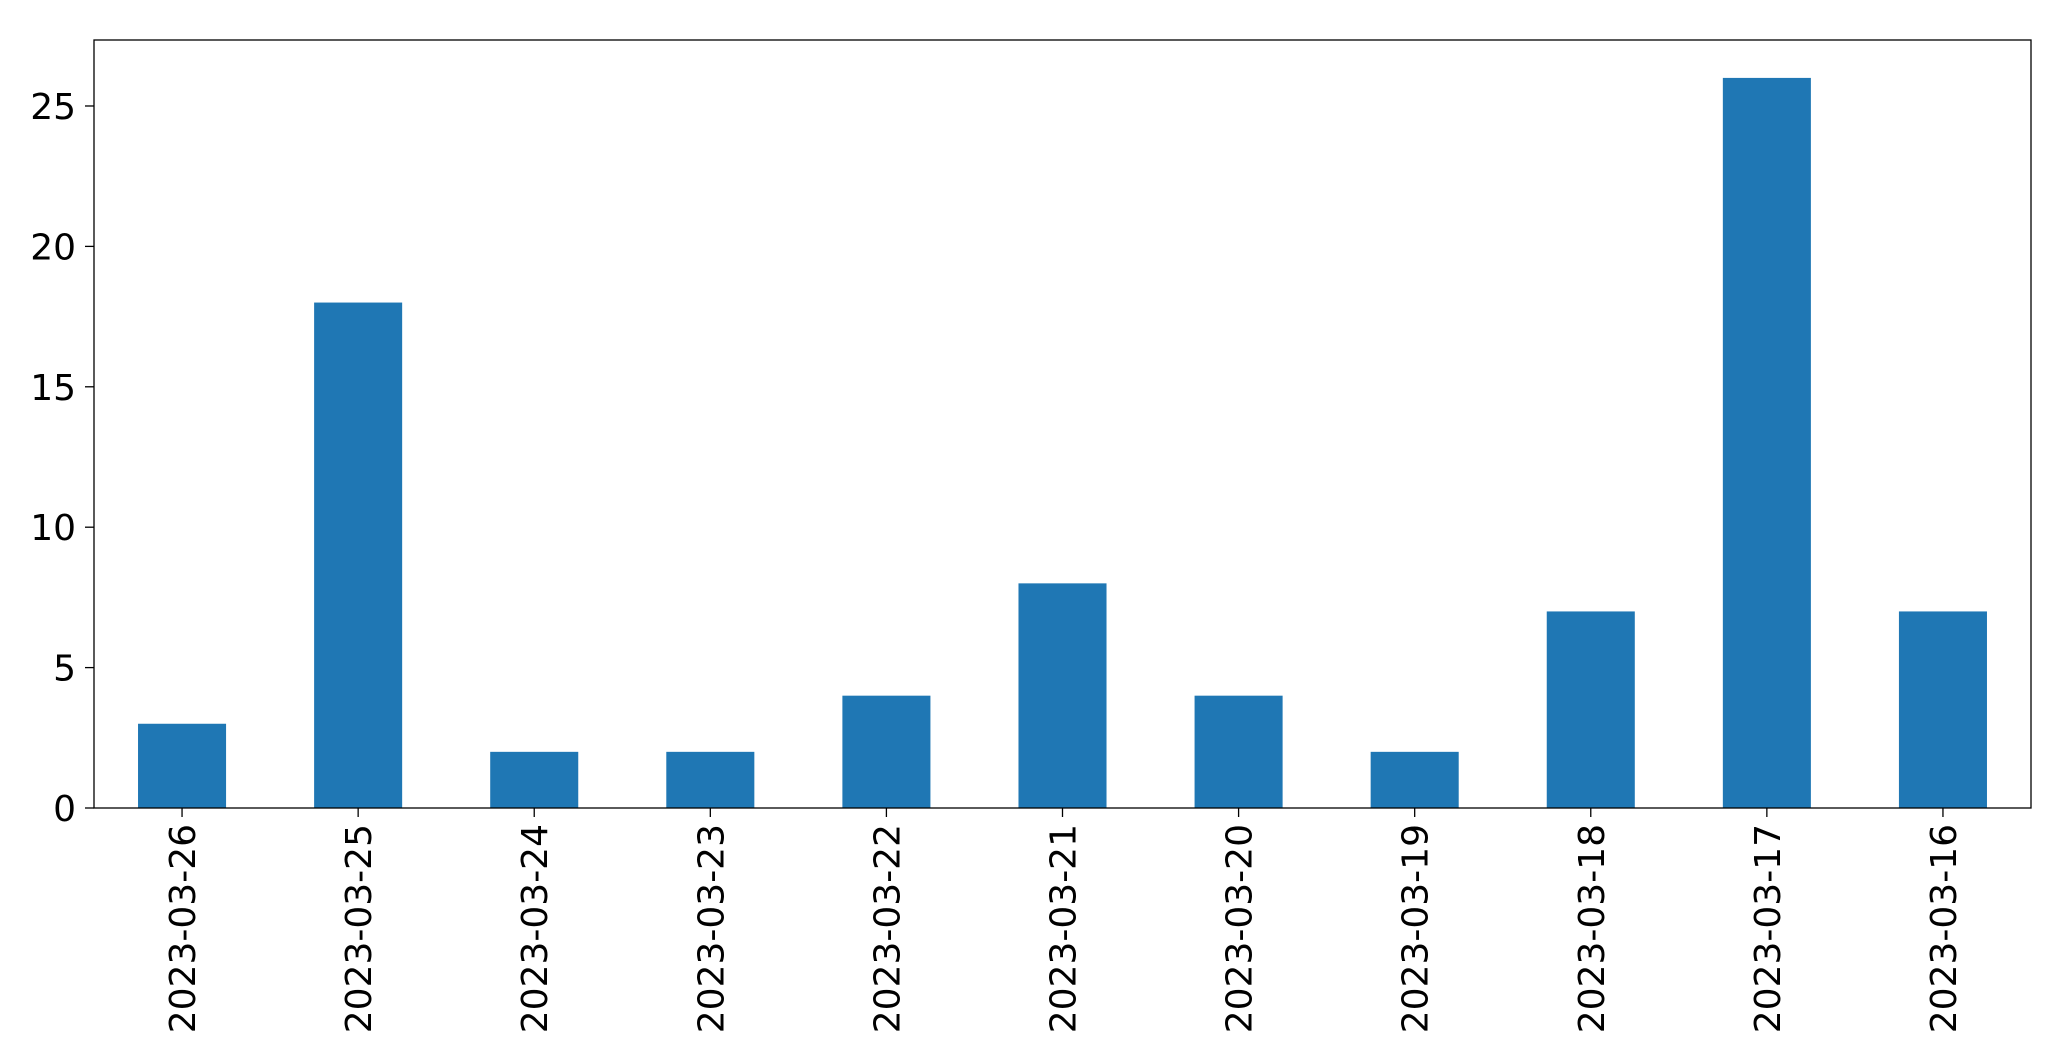 This screenshot has width=2071, height=1061. I want to click on y-tick-label: 15, so click(53, 388).